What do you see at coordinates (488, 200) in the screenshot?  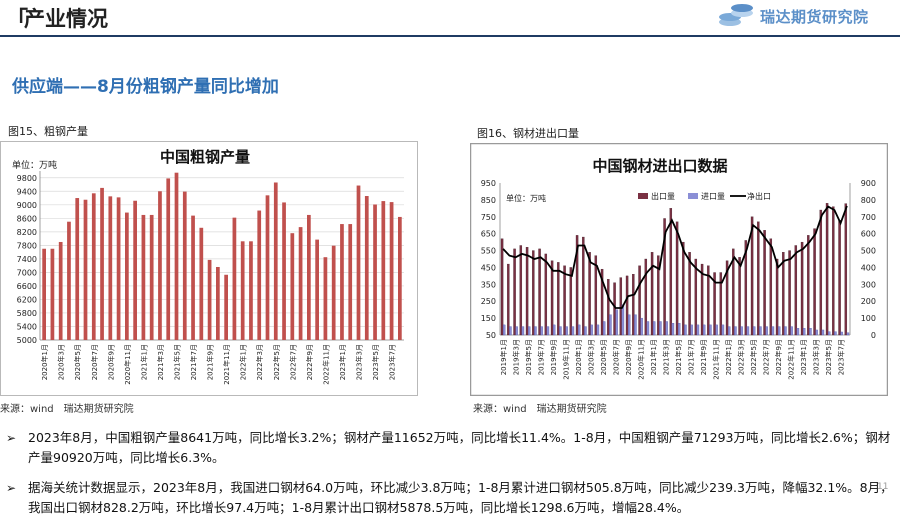 I see `left-y-tick-label: 850` at bounding box center [488, 200].